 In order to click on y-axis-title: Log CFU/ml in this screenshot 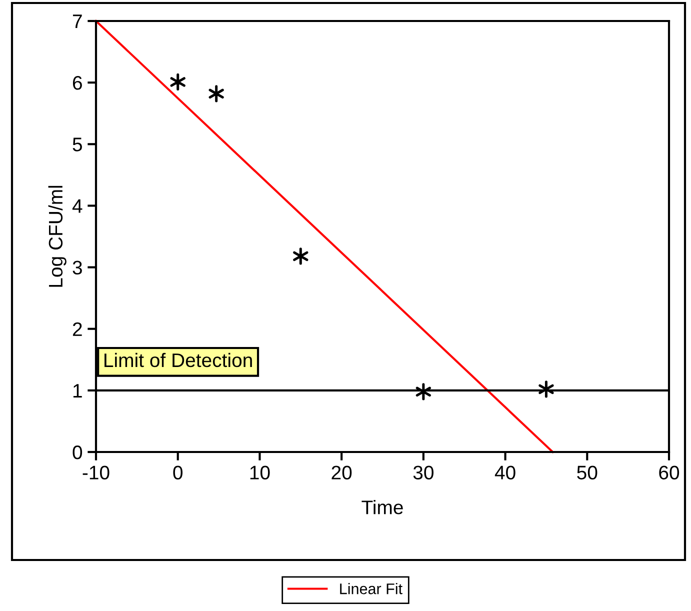, I will do `click(57, 236)`.